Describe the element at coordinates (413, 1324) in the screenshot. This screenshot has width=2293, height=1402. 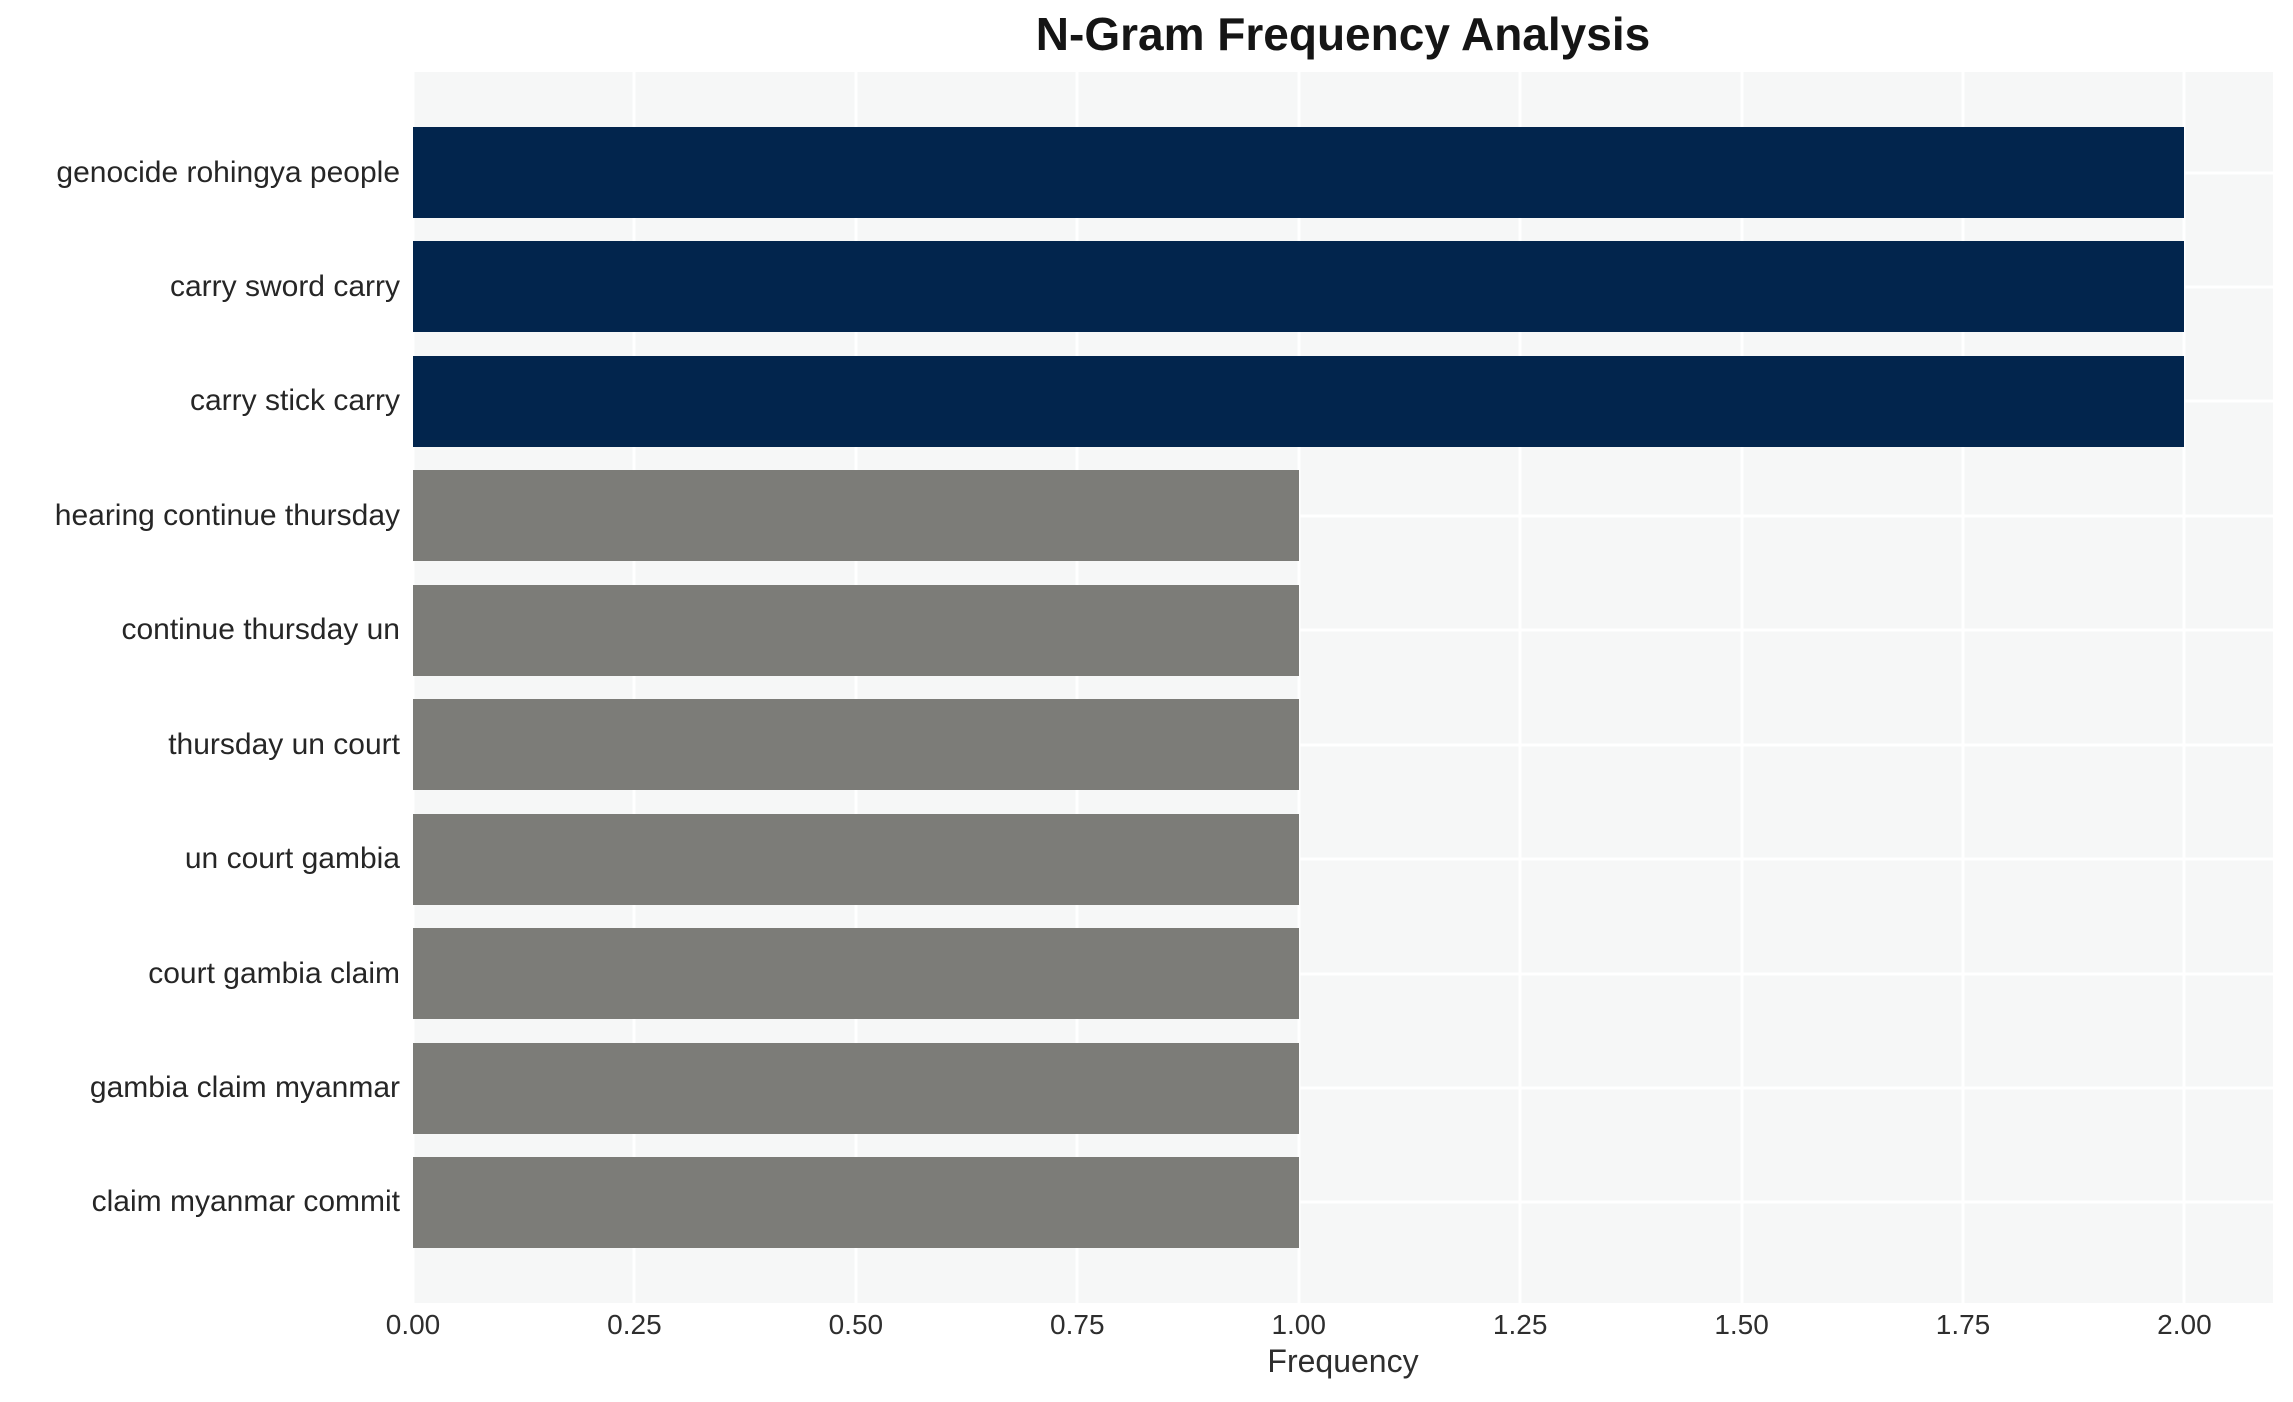
I see `x-tick-label-0.00: 0.00` at that location.